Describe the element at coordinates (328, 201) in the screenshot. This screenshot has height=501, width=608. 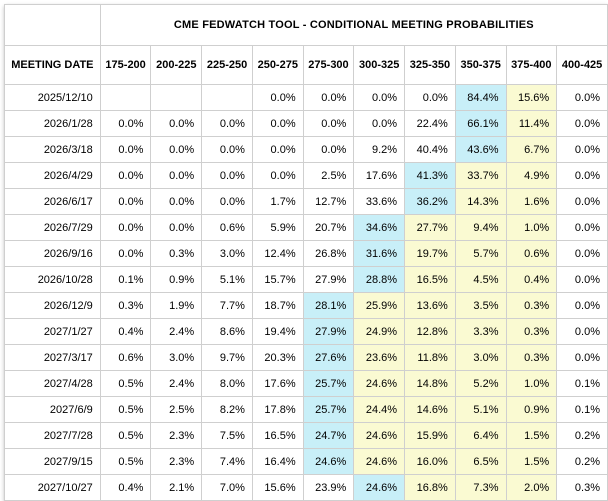
I see `probability-cell: 12.7%` at that location.